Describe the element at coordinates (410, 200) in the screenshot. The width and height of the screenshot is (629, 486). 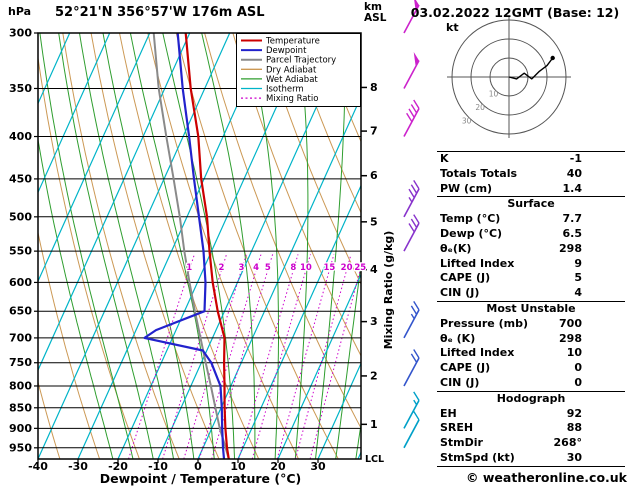
I see `wind-barb-half` at that location.